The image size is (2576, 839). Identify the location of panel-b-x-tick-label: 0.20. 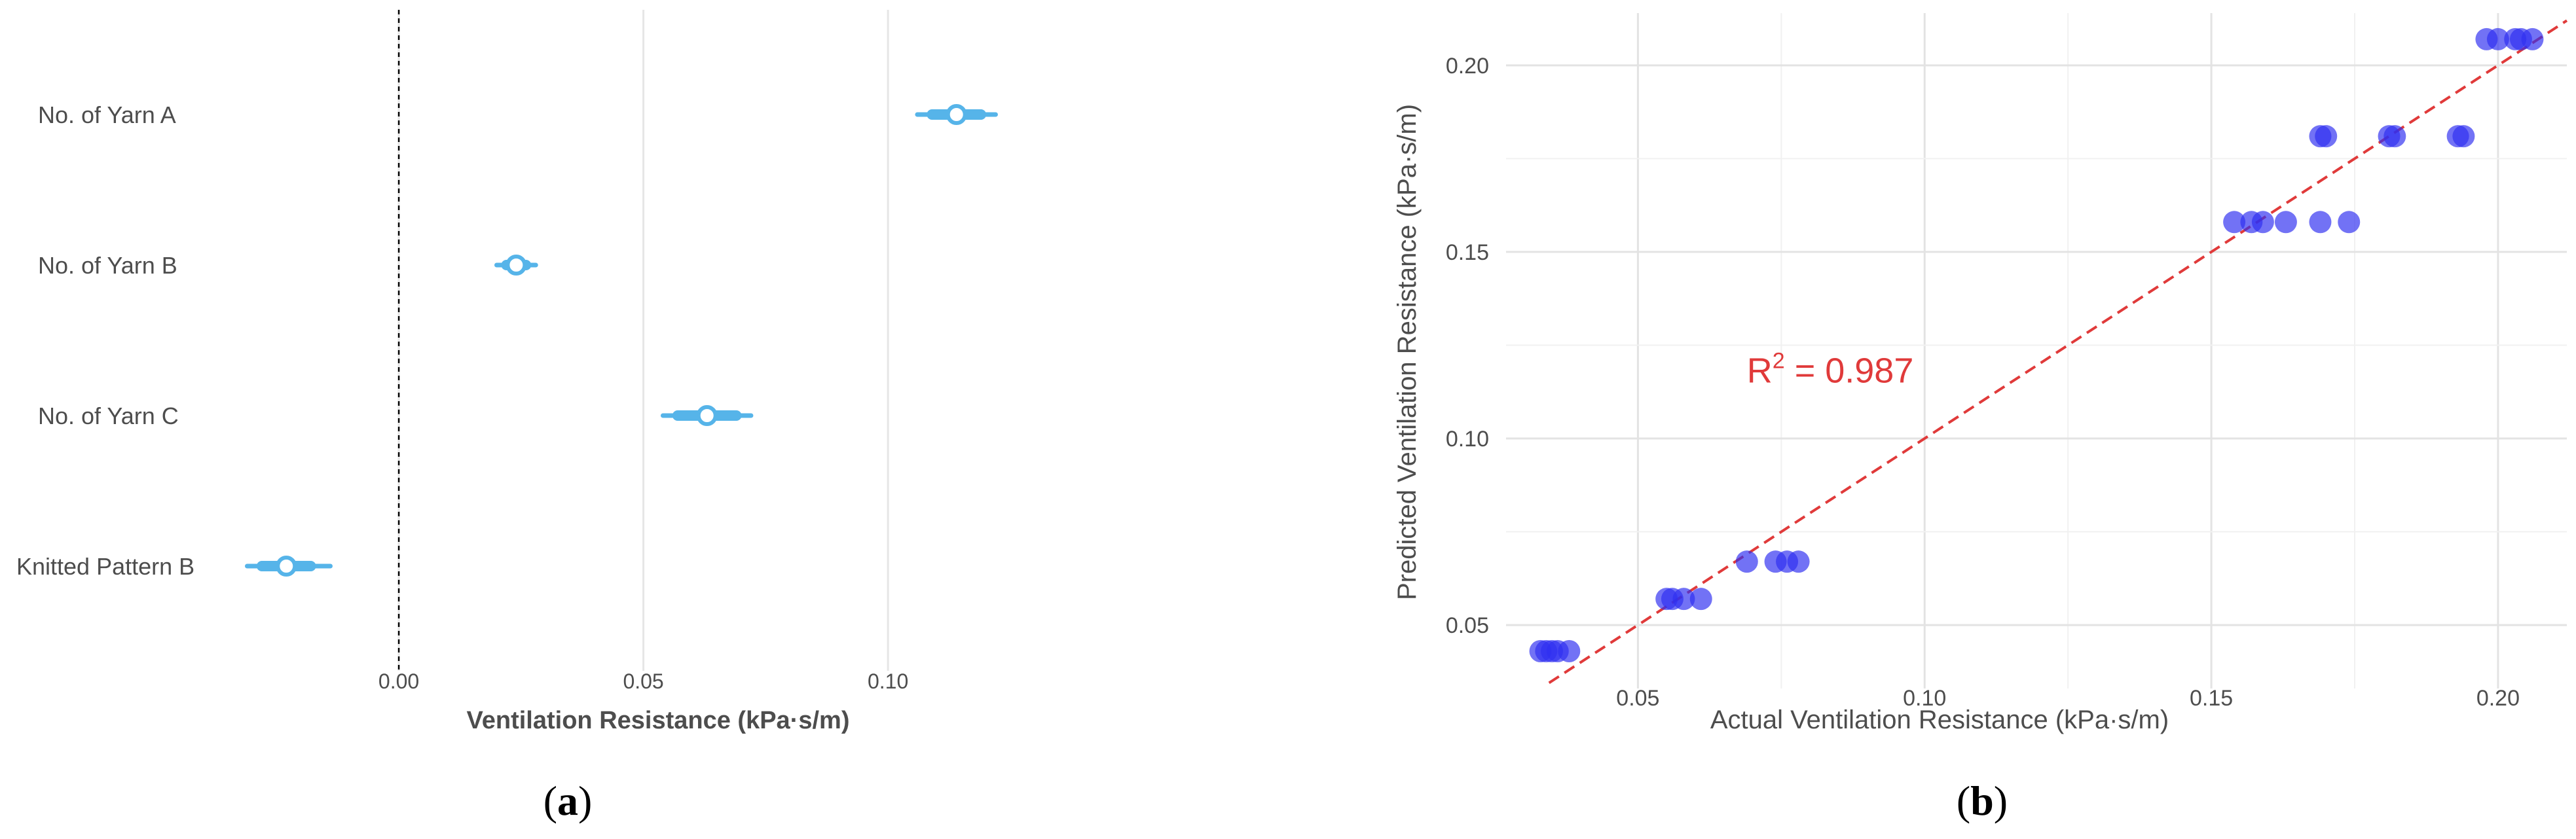
(2498, 698).